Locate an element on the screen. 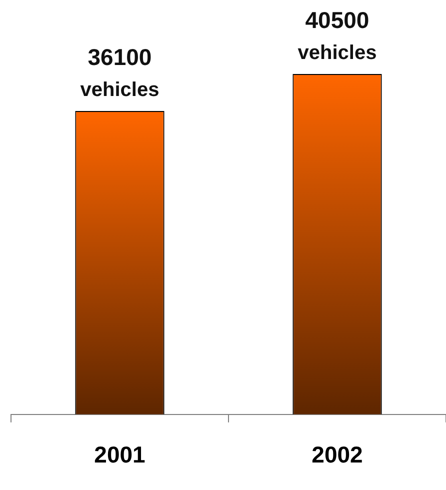 The height and width of the screenshot is (490, 446). x-tick-label: 2002 is located at coordinates (337, 455).